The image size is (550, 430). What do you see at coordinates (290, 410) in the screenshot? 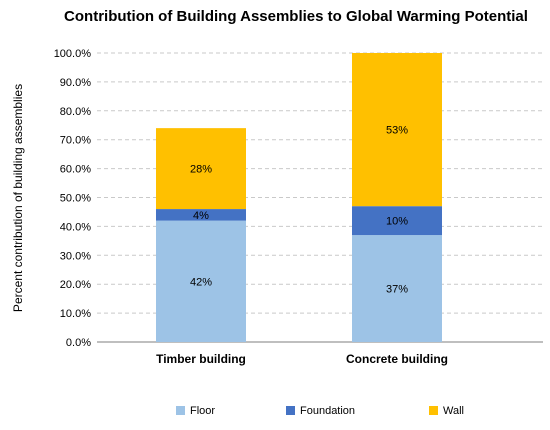
I see `legend-swatch-foundation` at bounding box center [290, 410].